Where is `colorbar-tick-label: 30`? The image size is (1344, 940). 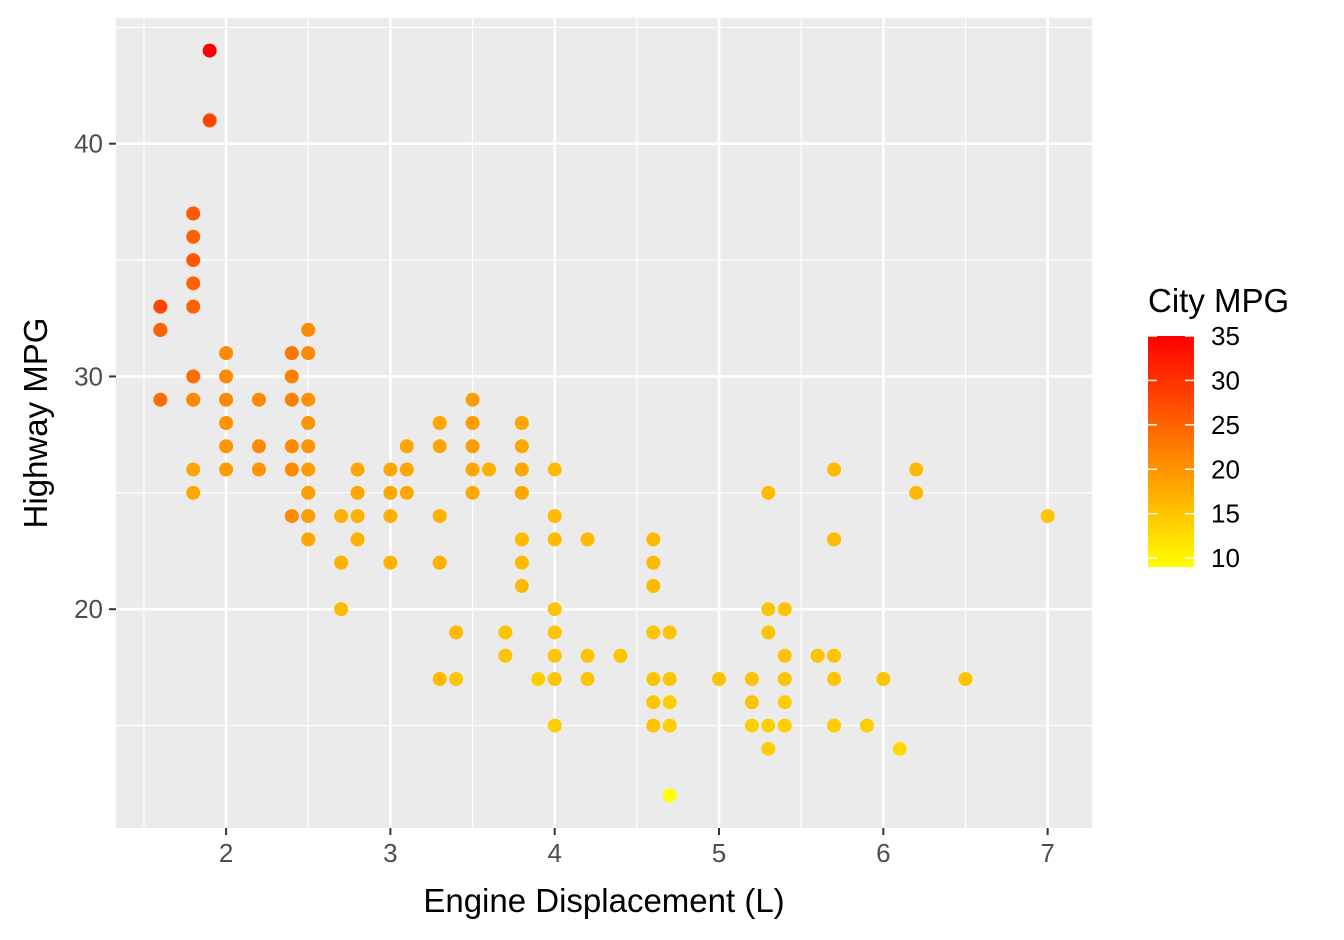
colorbar-tick-label: 30 is located at coordinates (1225, 380).